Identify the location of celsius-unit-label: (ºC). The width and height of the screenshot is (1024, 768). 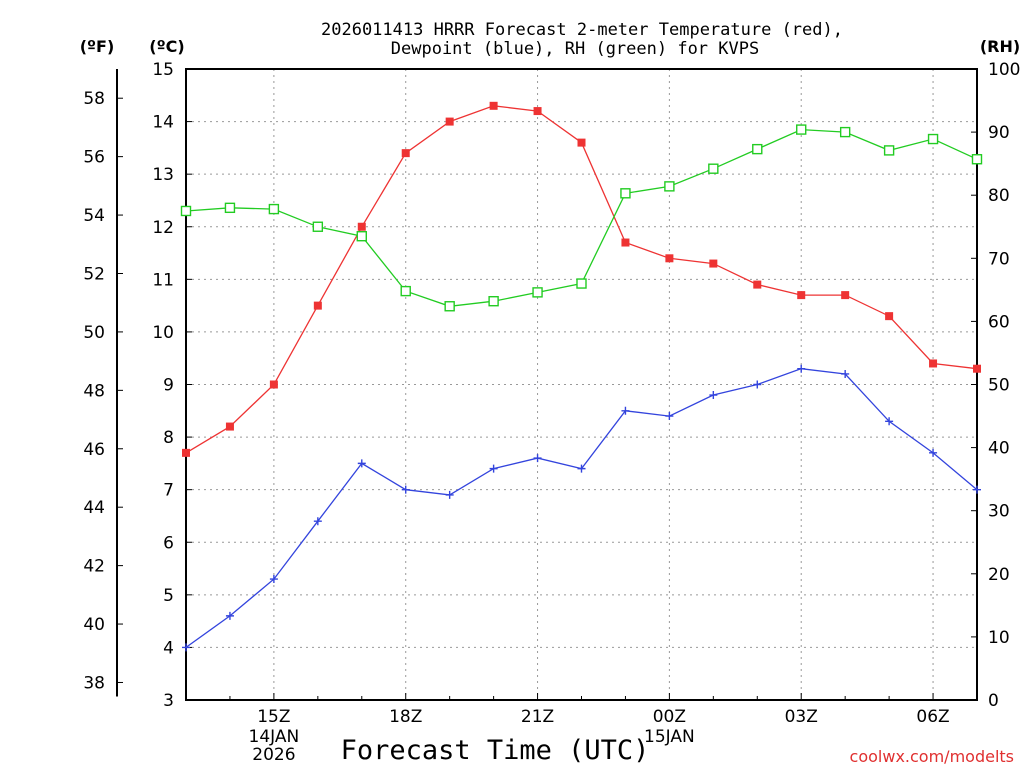
(166, 46).